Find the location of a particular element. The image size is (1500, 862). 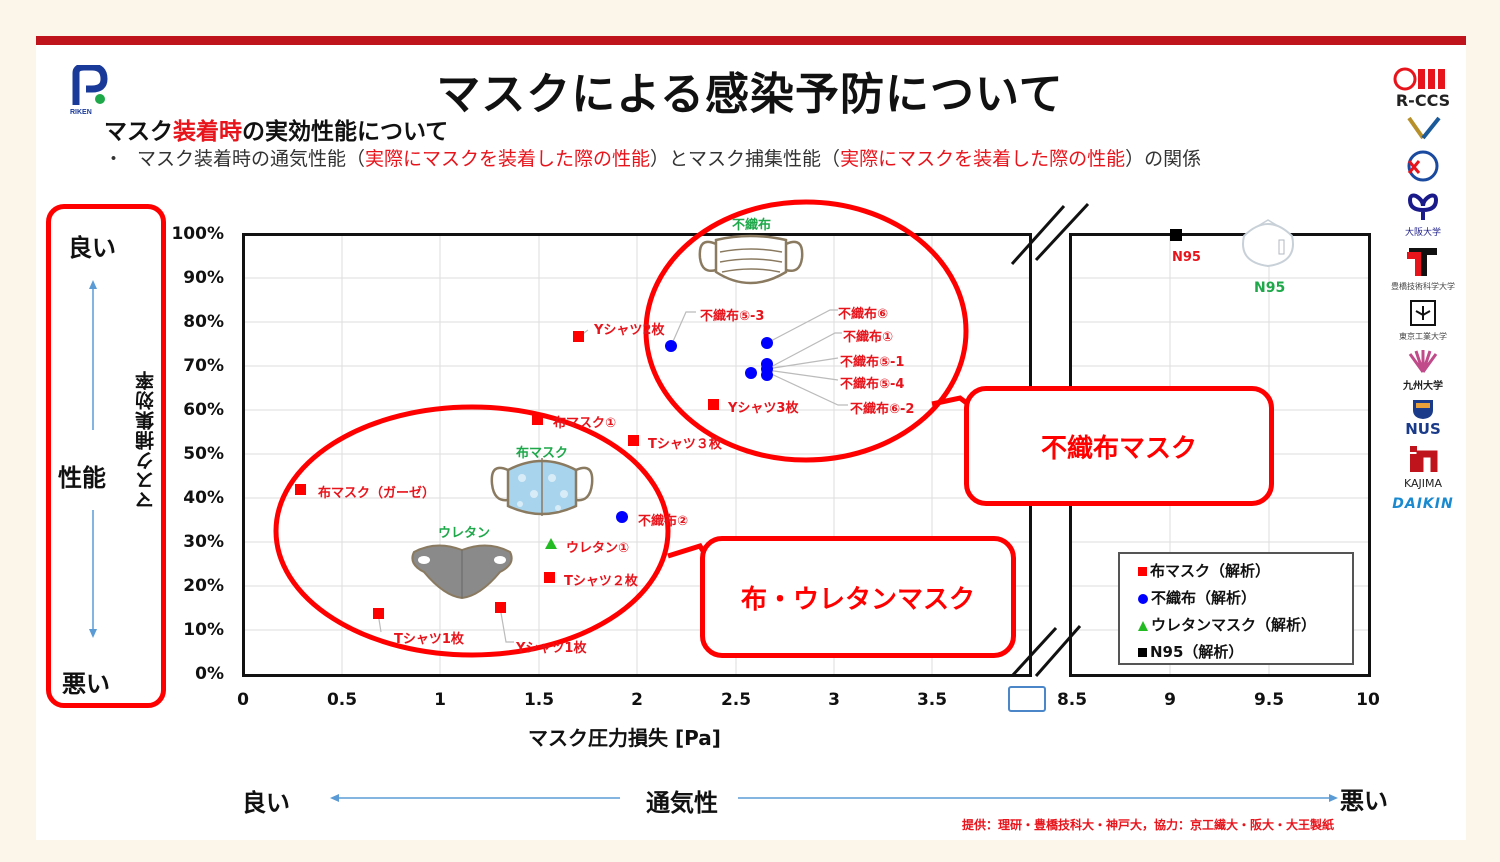

y-tick: 20% is located at coordinates (203, 586).